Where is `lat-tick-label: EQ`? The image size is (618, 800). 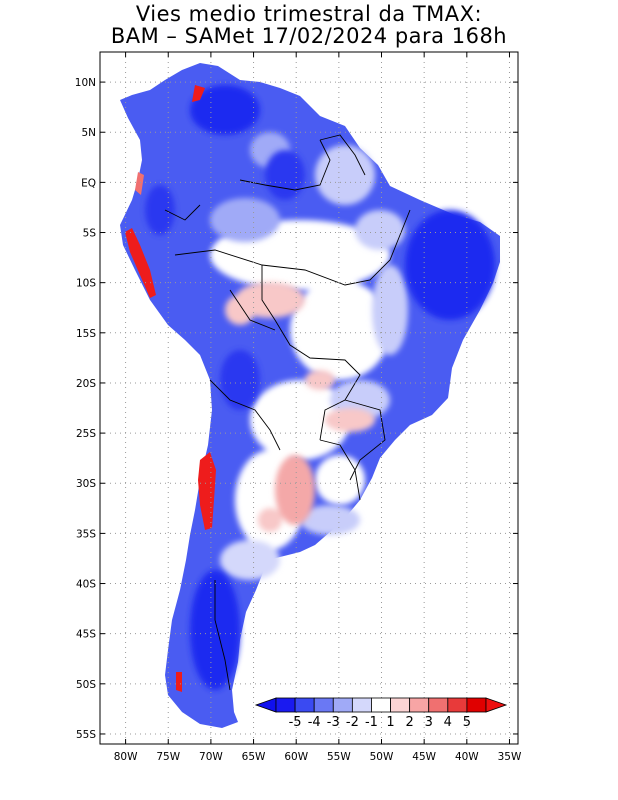 lat-tick-label: EQ is located at coordinates (88, 183).